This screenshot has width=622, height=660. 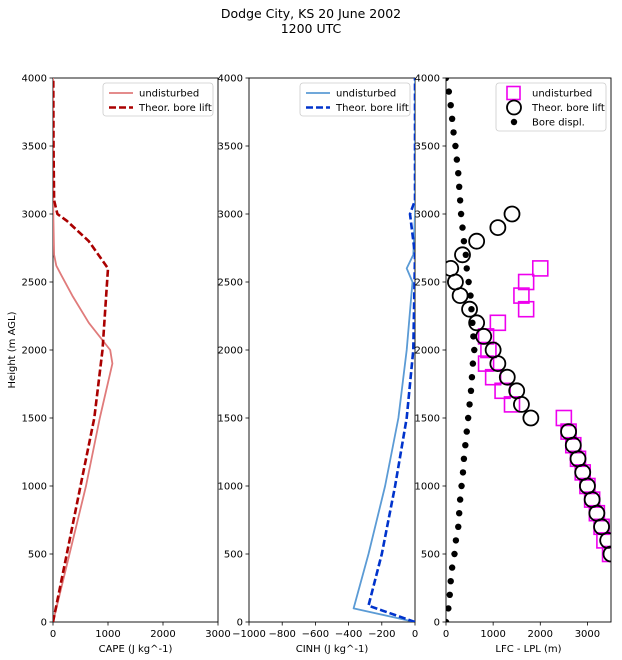 I want to click on figure-subtitle: 1200 UTC, so click(x=311, y=28).